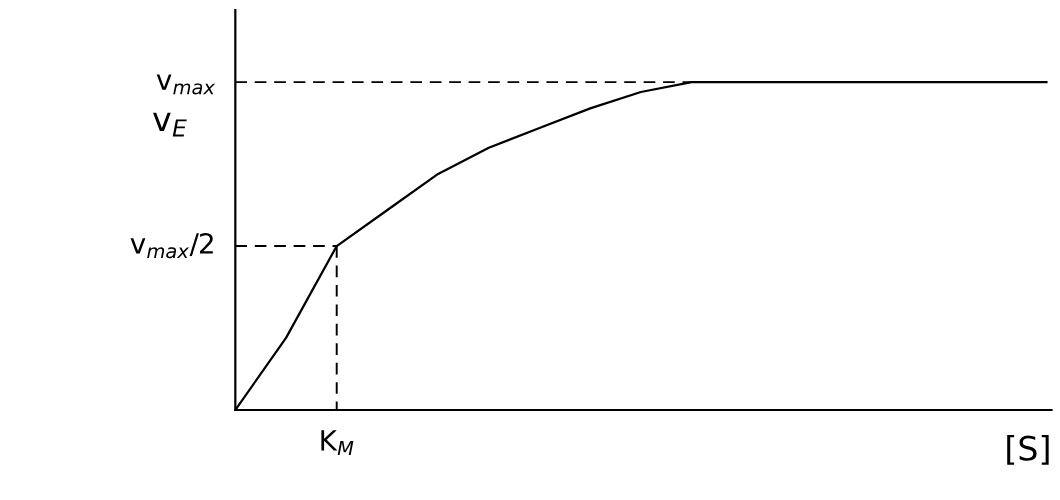 The image size is (1060, 500). Describe the element at coordinates (170, 124) in the screenshot. I see `y-axis-title: v$_{E}$` at that location.